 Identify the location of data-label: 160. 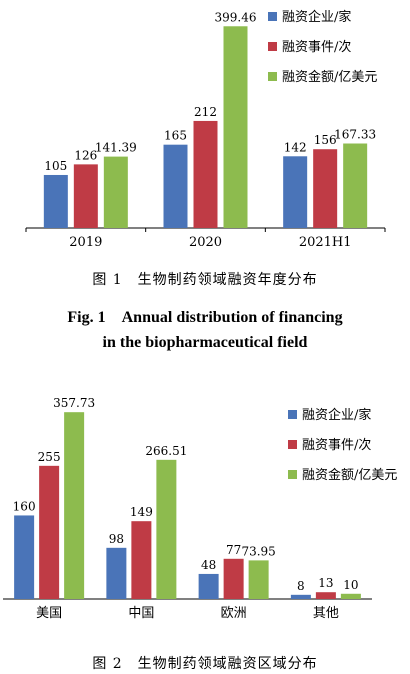
(24, 506).